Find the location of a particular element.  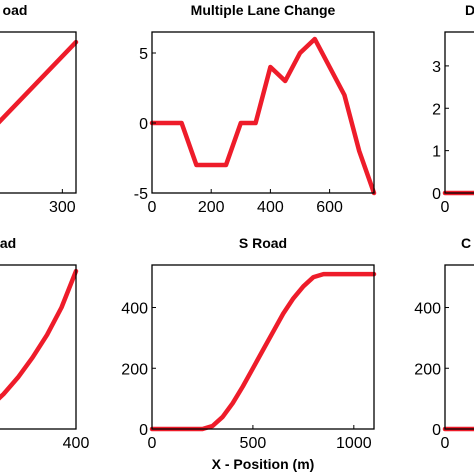

y-tick-label: 3 is located at coordinates (436, 67).